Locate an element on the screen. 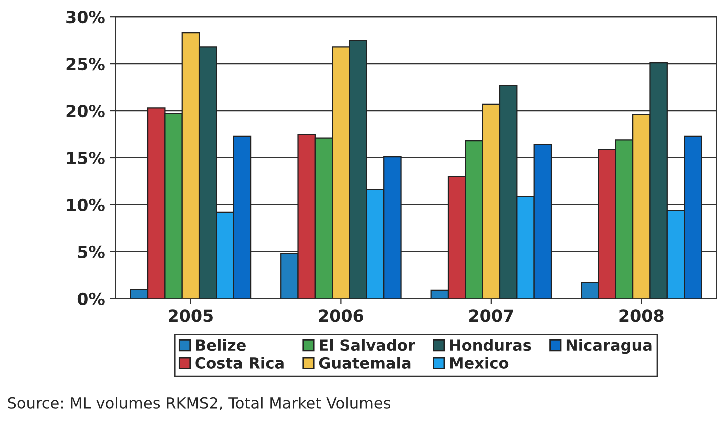 The height and width of the screenshot is (427, 724). y-tick-label: 30% is located at coordinates (85, 17).